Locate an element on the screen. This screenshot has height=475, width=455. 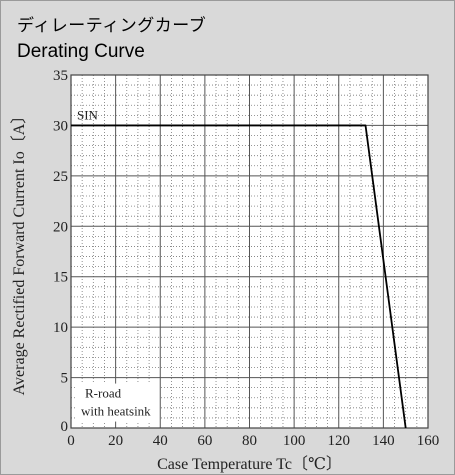
annotation-with-heatsink: with heatsink is located at coordinates (116, 411).